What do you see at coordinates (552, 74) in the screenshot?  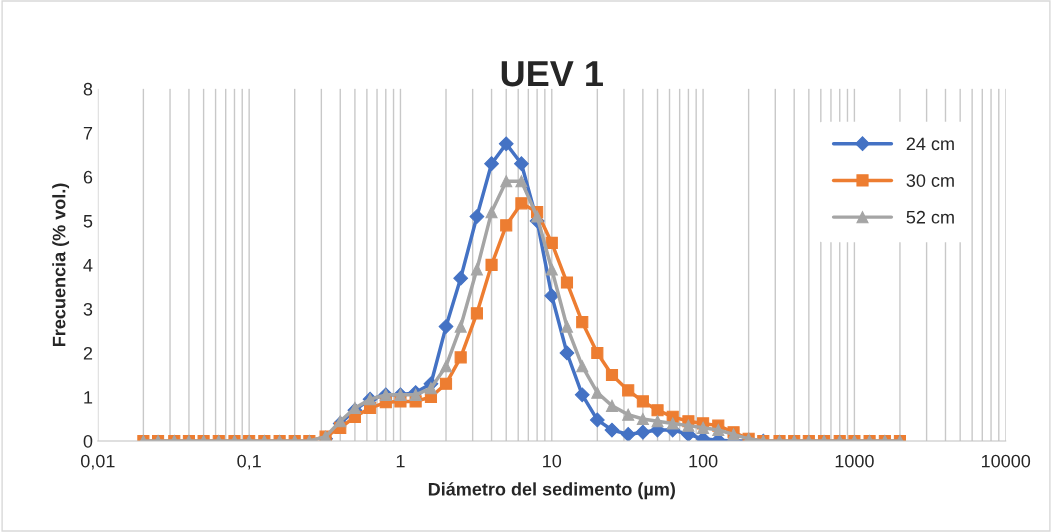 I see `chart-title: UEV 1` at bounding box center [552, 74].